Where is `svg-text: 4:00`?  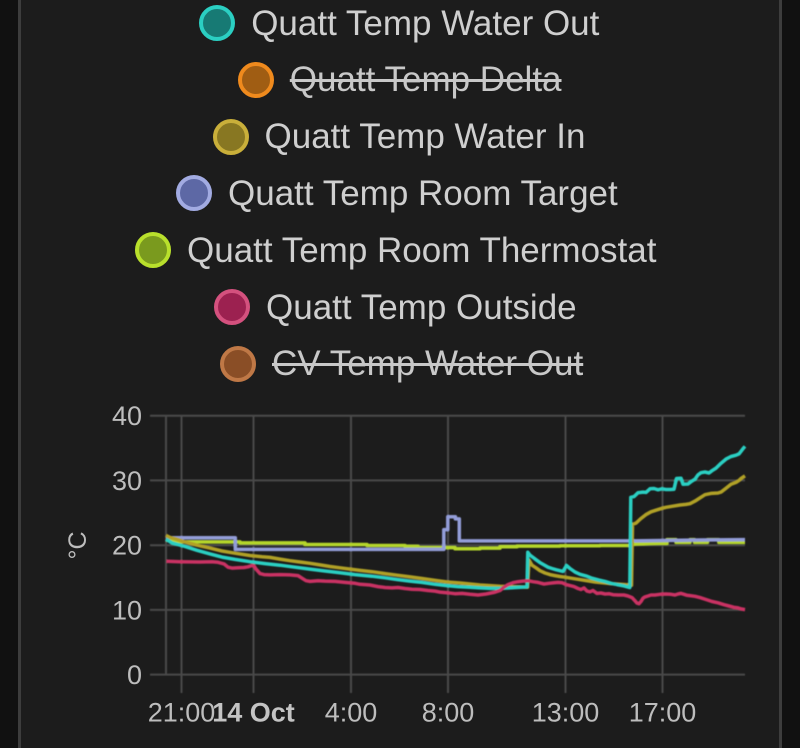
svg-text: 4:00 is located at coordinates (351, 713).